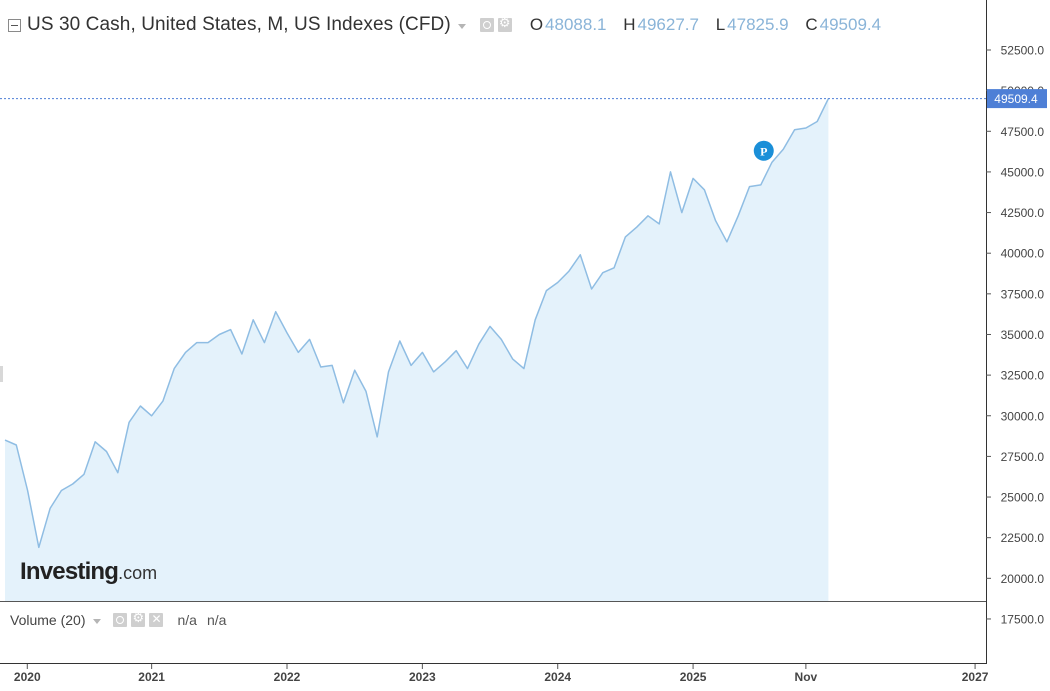 Image resolution: width=1050 pixels, height=691 pixels. I want to click on last-price-label: 49509.4, so click(1016, 99).